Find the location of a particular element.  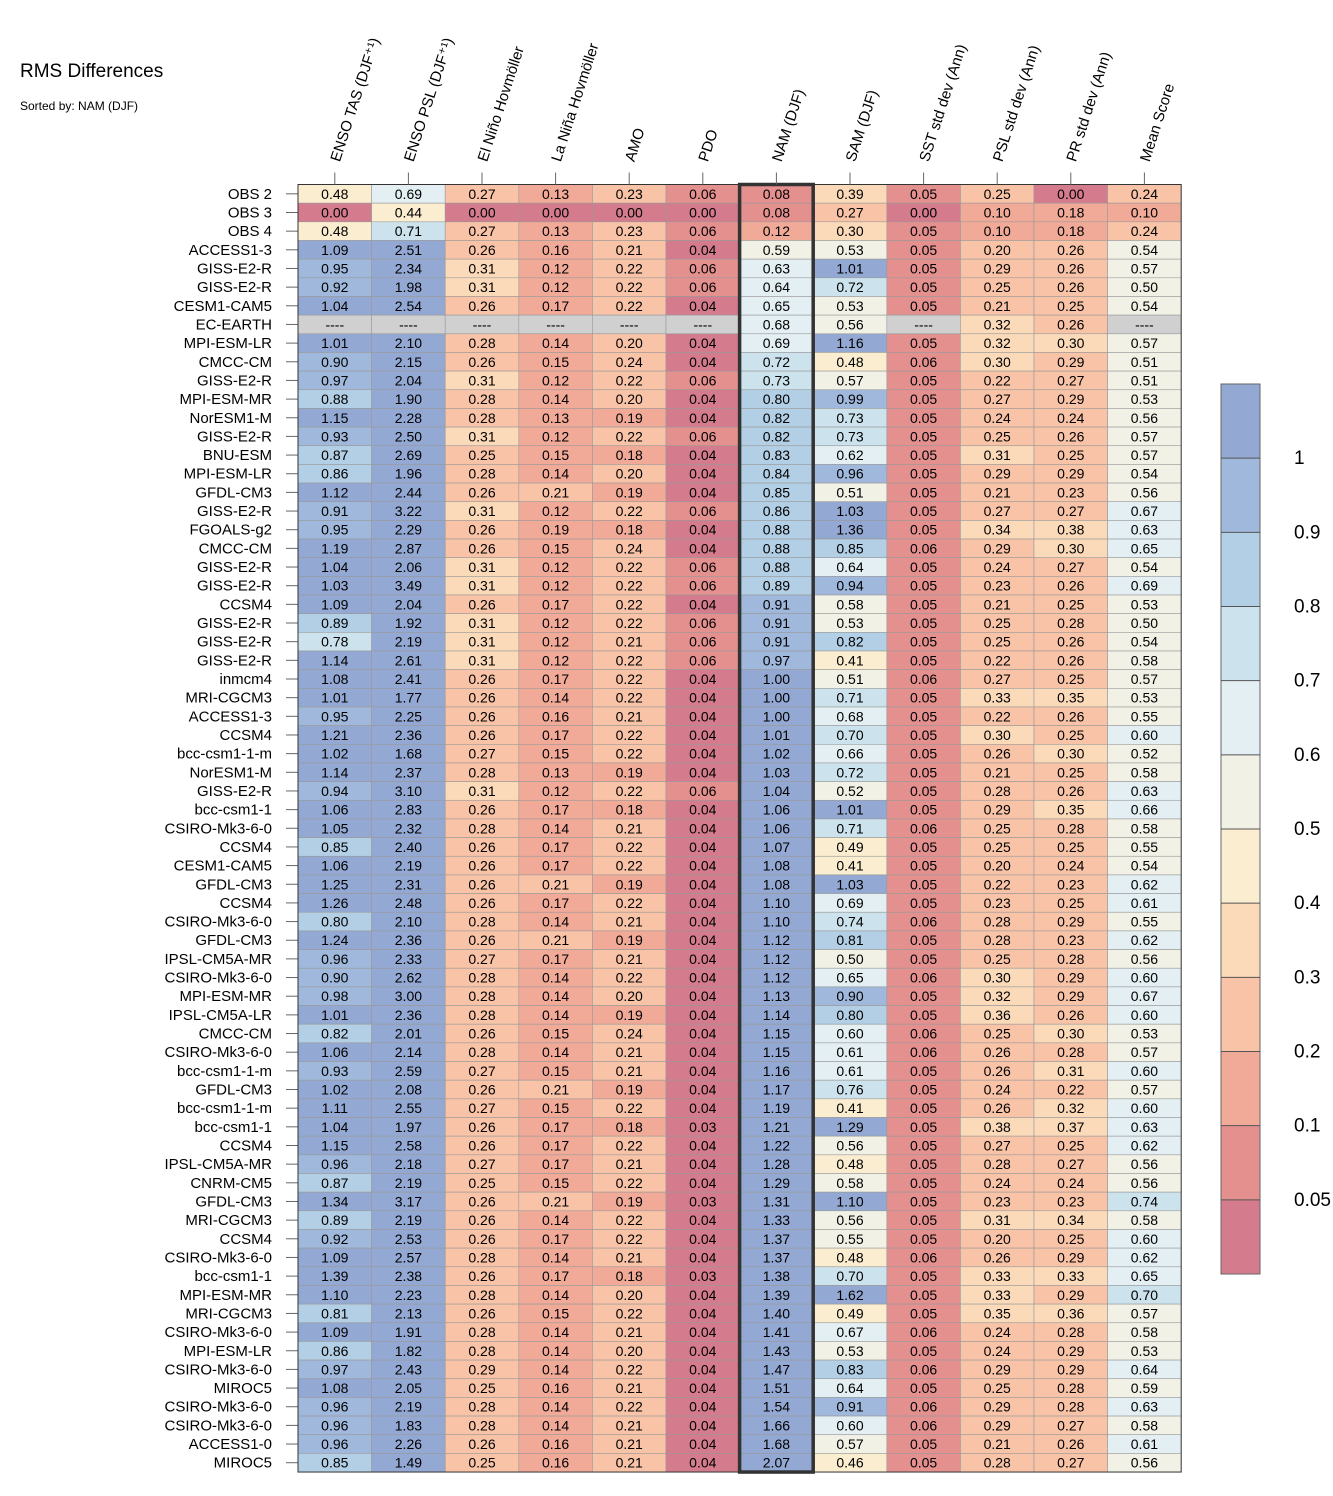

cell-value-label: 0.86 is located at coordinates (334, 1351).